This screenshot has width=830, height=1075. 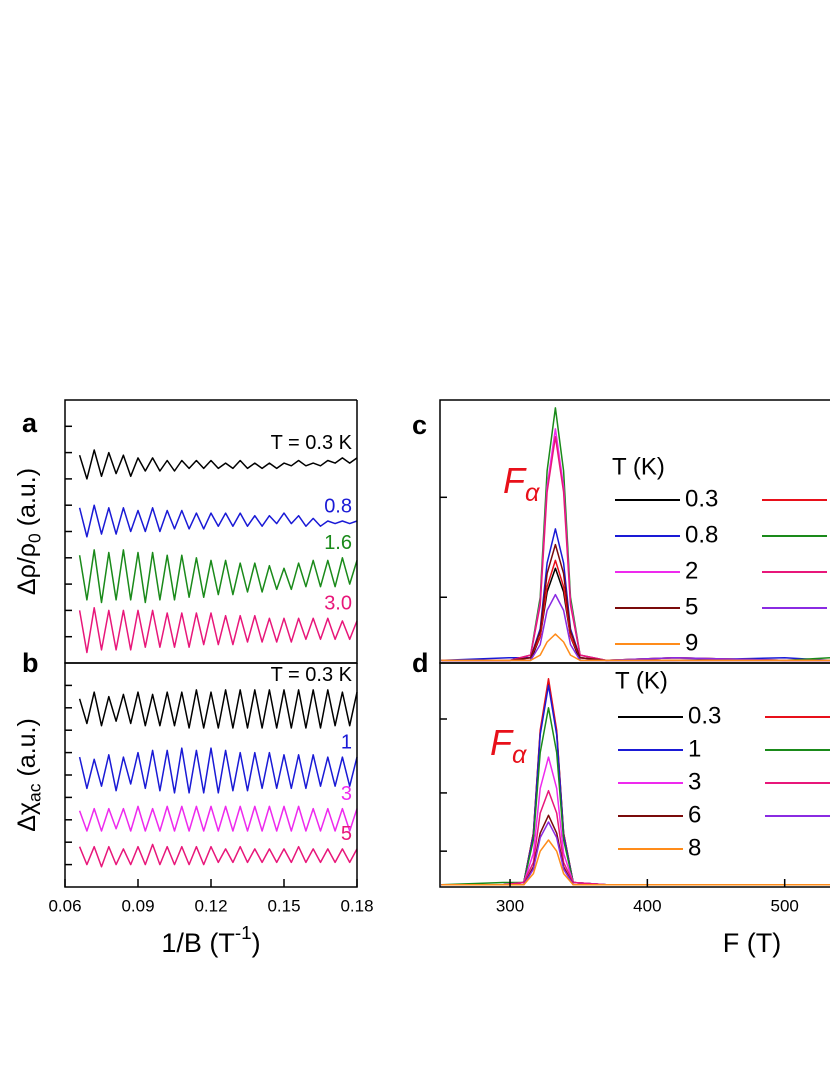 What do you see at coordinates (346, 742) in the screenshot?
I see `series-label: 1` at bounding box center [346, 742].